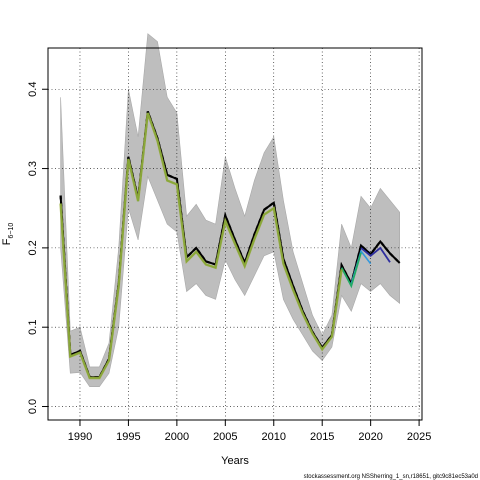  I want to click on x-axis-title: Years, so click(235, 461).